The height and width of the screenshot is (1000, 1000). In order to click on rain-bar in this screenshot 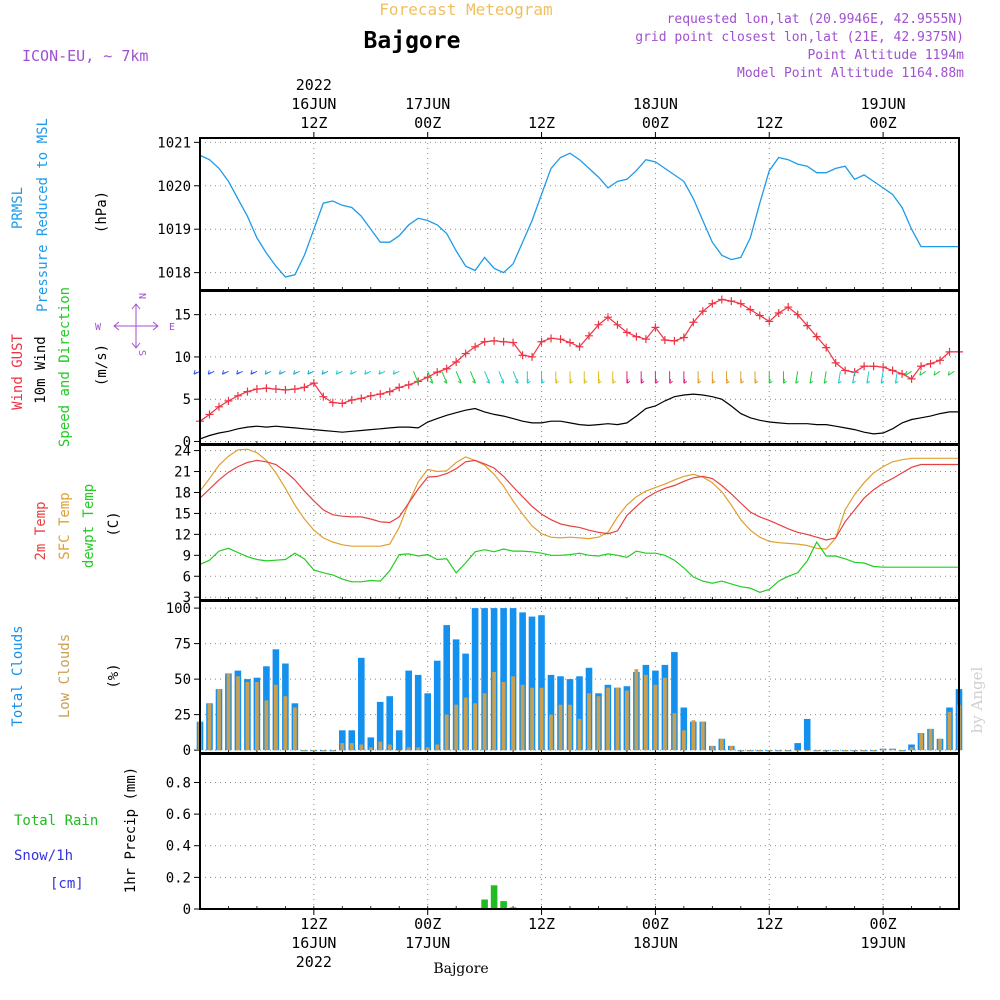, I will do `click(494, 897)`.